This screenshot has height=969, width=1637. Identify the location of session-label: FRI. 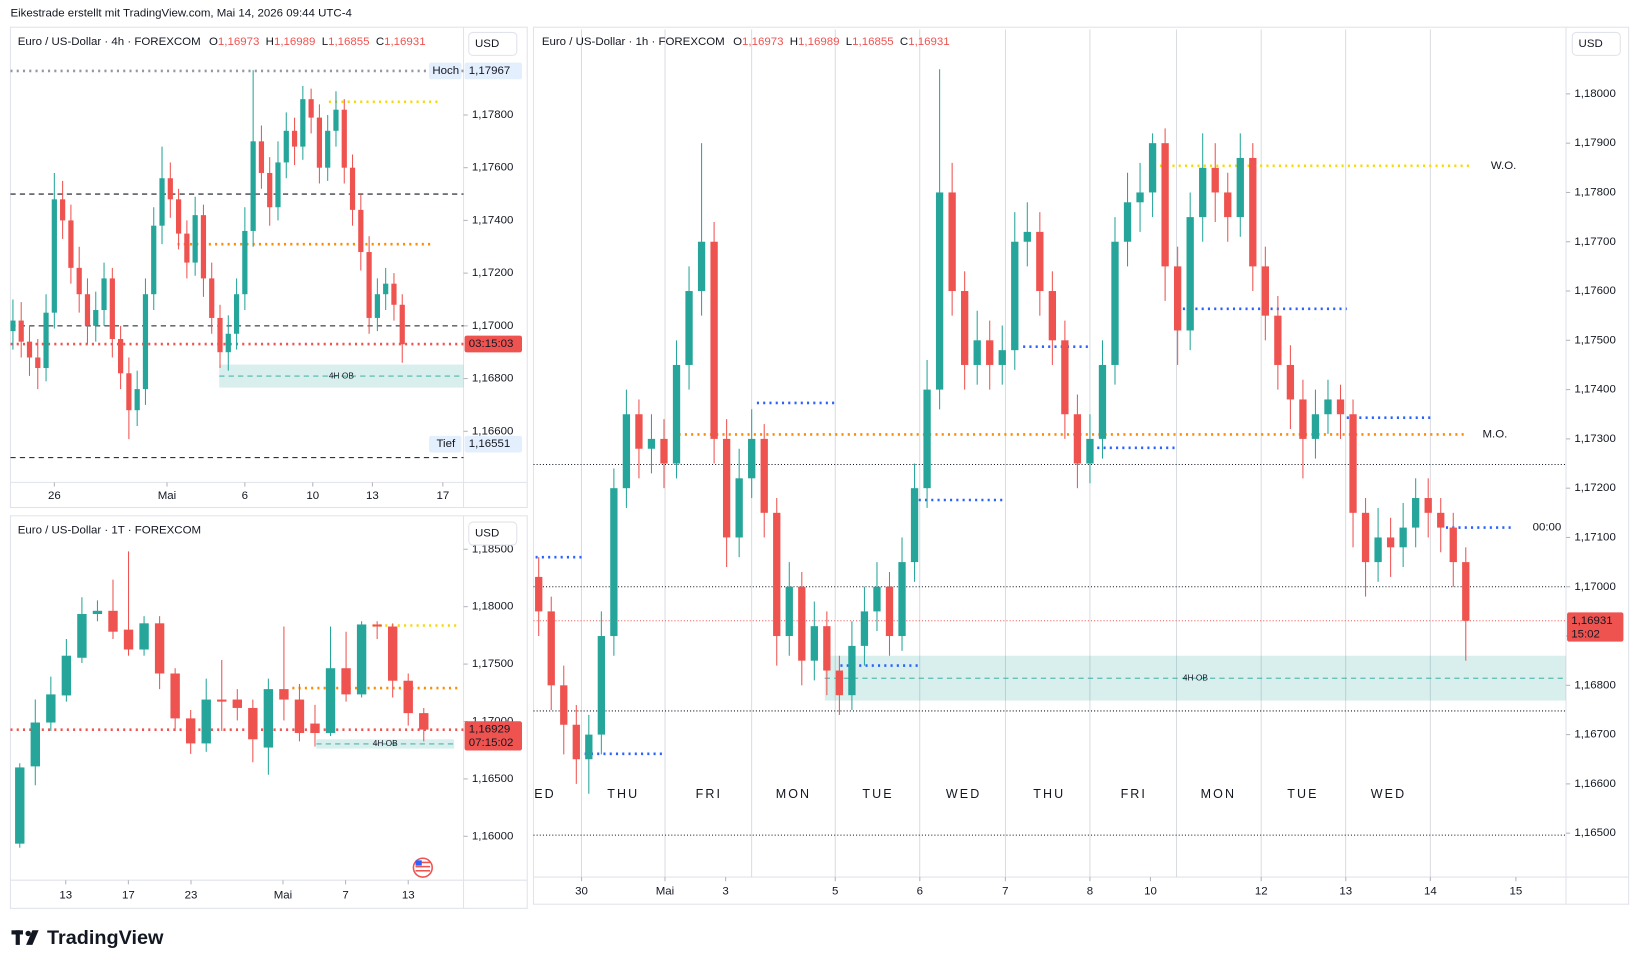
(1134, 794).